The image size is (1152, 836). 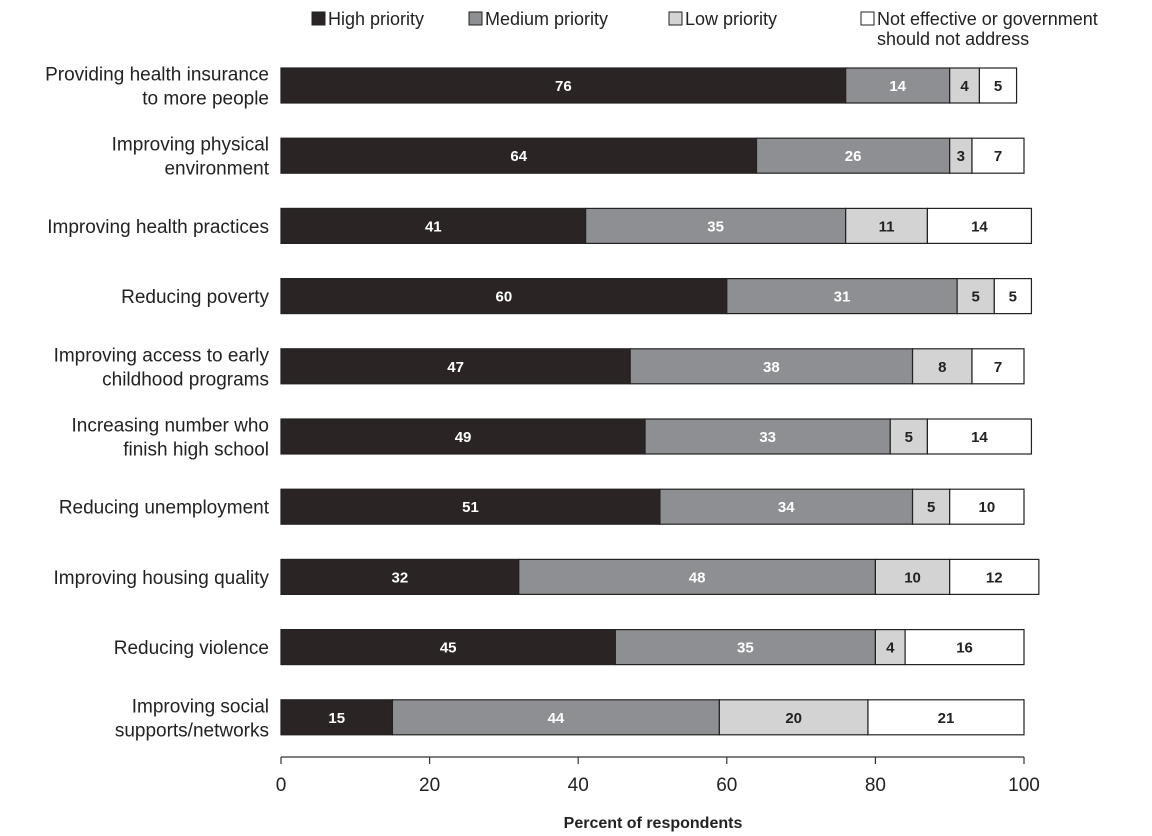 I want to click on category-label: Improving physical, so click(x=190, y=145).